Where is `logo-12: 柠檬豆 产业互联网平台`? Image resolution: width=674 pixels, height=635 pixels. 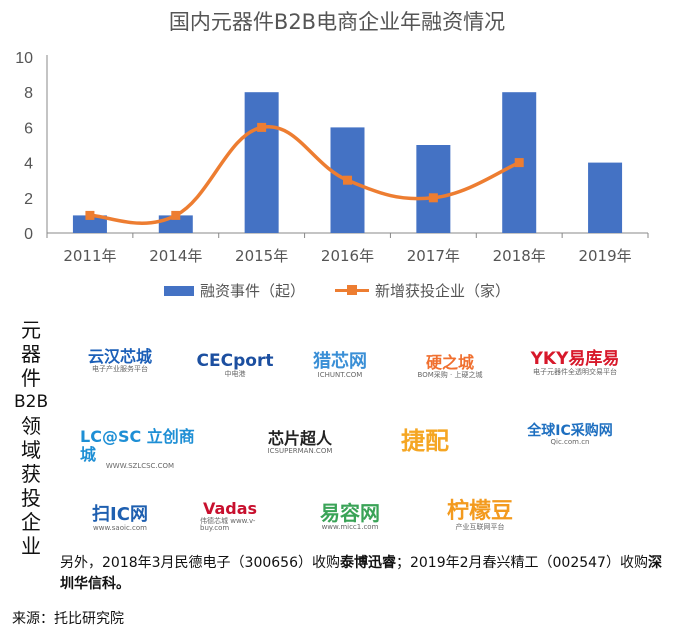
logo-12: 柠檬豆 产业互联网平台 is located at coordinates (480, 515).